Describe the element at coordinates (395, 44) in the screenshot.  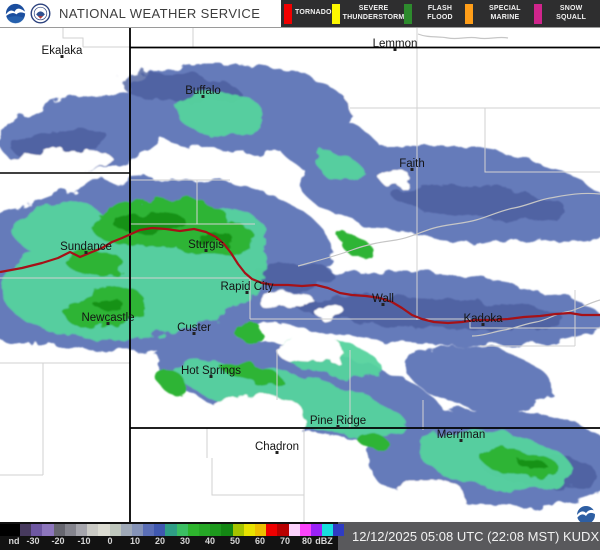
I see `city-label: Lemmon` at that location.